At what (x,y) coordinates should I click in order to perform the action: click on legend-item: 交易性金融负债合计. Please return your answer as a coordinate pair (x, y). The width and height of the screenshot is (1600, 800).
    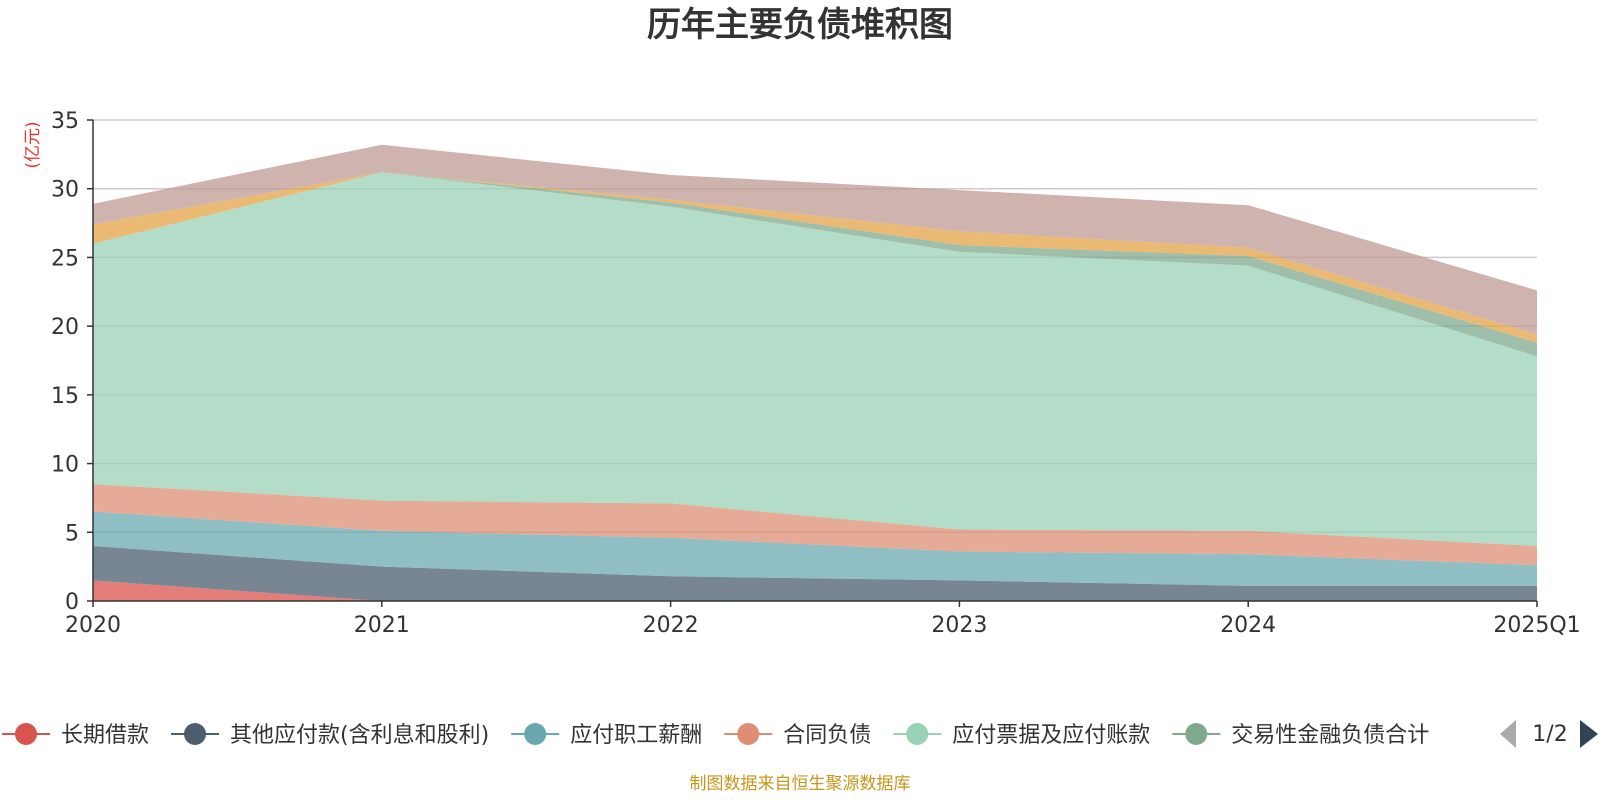
    Looking at the image, I should click on (1300, 735).